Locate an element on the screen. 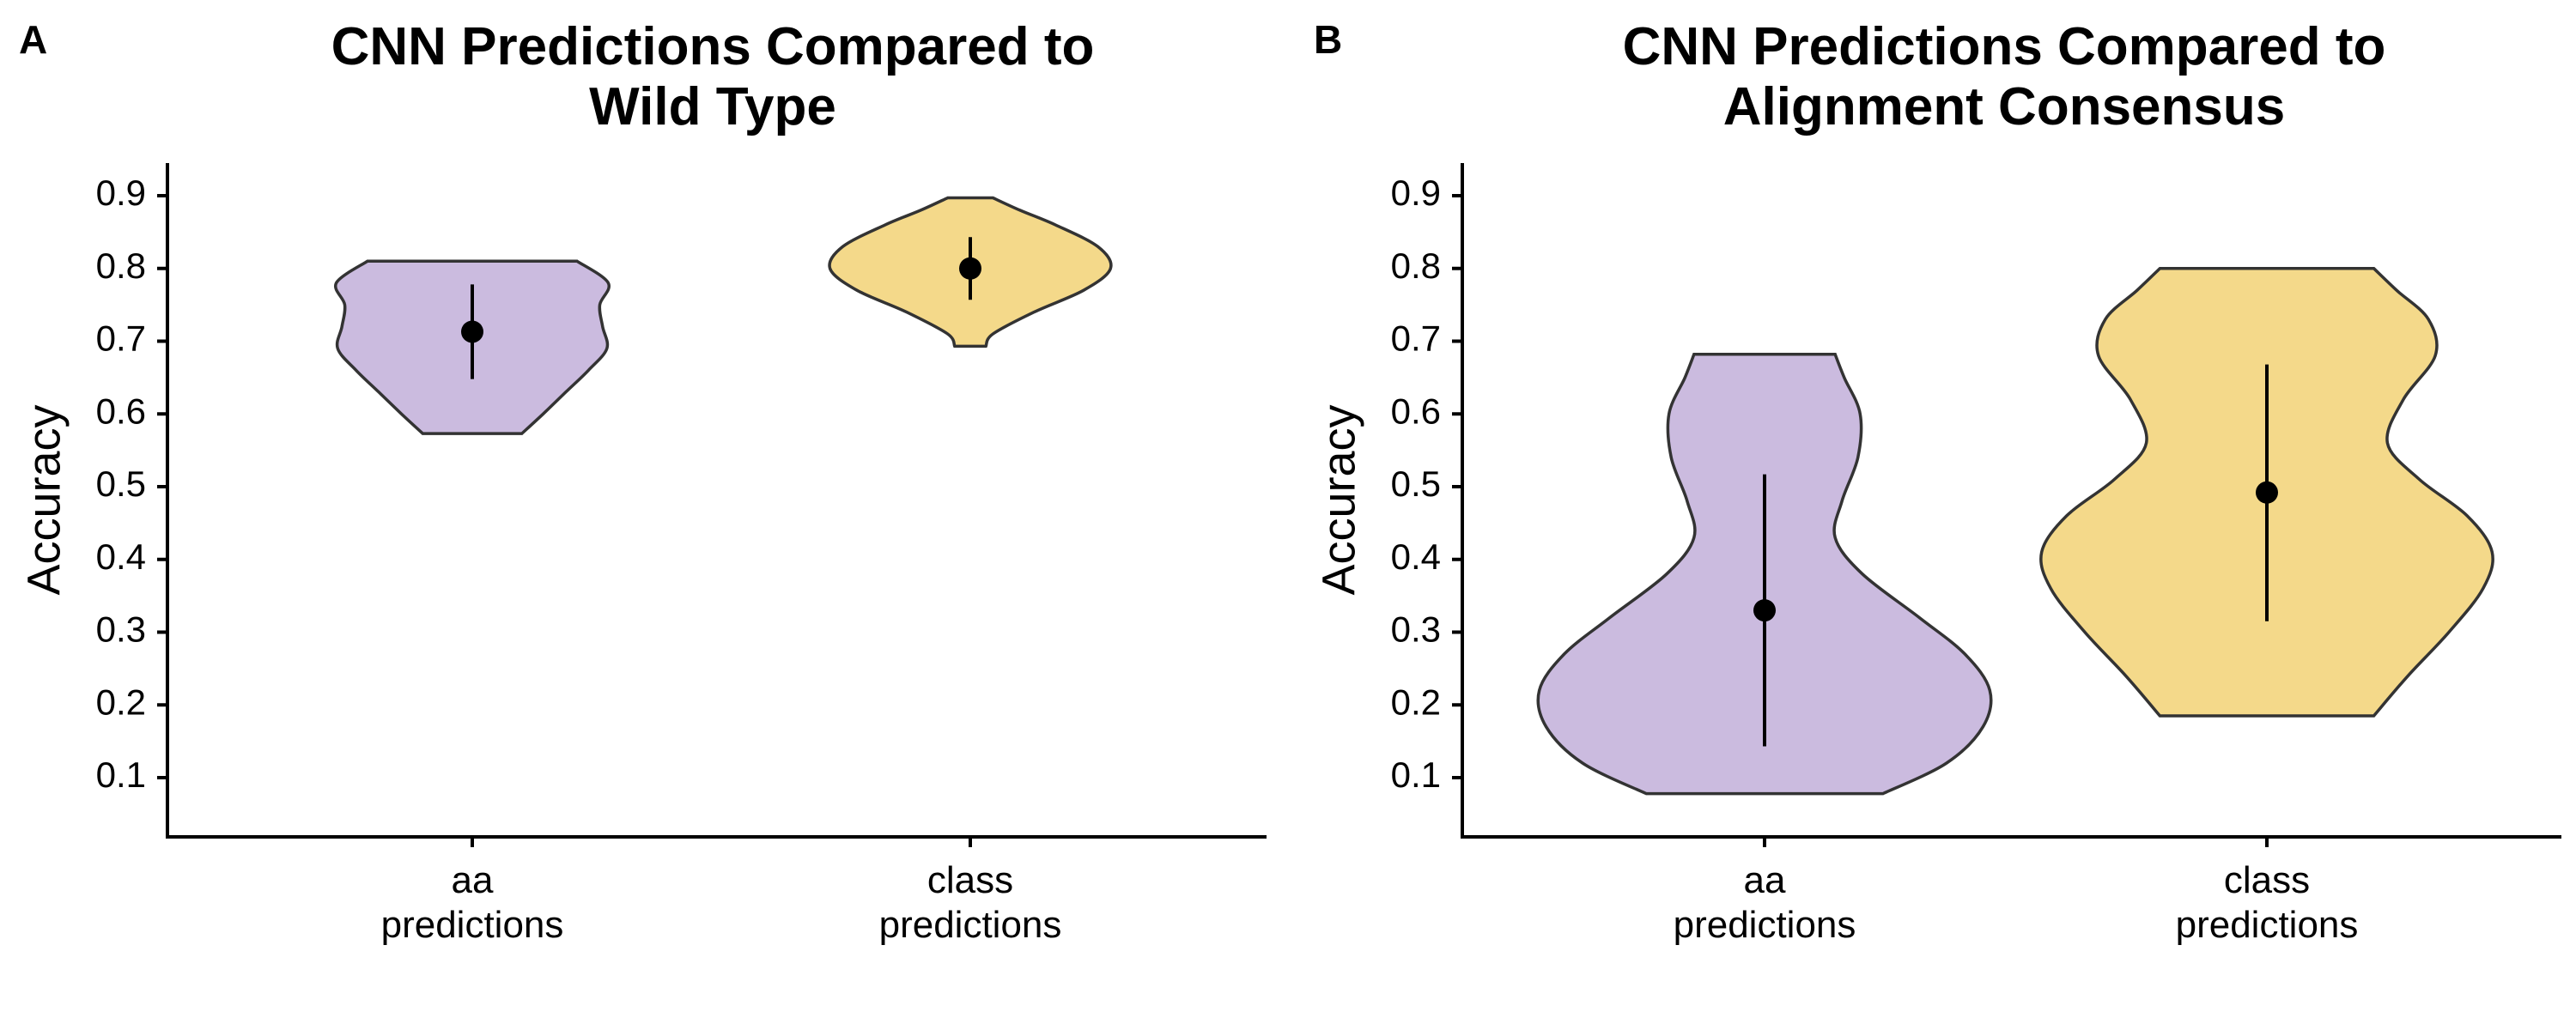  panel-letter: A is located at coordinates (33, 39).